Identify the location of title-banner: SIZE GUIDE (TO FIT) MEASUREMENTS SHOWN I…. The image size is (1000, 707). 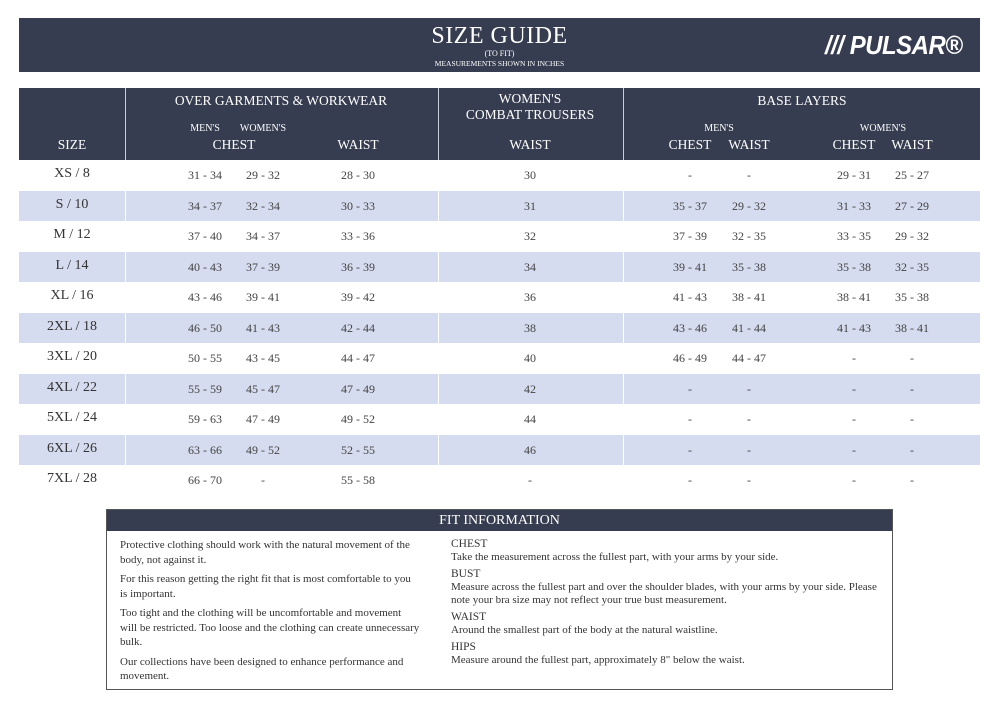
(499, 45).